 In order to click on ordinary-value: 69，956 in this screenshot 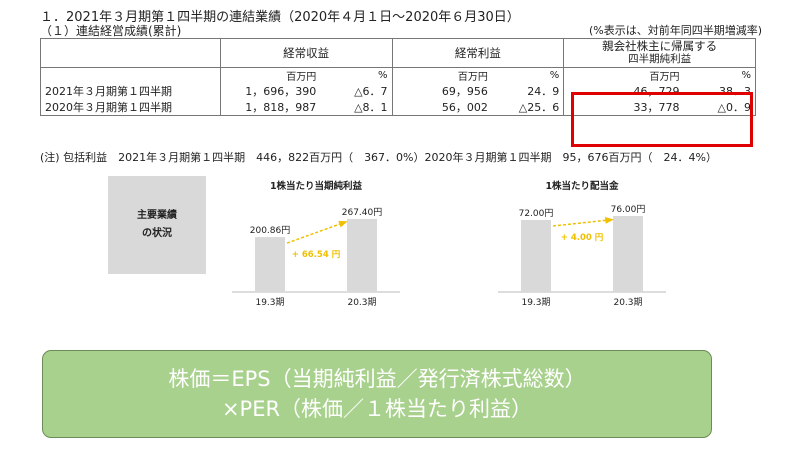, I will do `click(441, 91)`.